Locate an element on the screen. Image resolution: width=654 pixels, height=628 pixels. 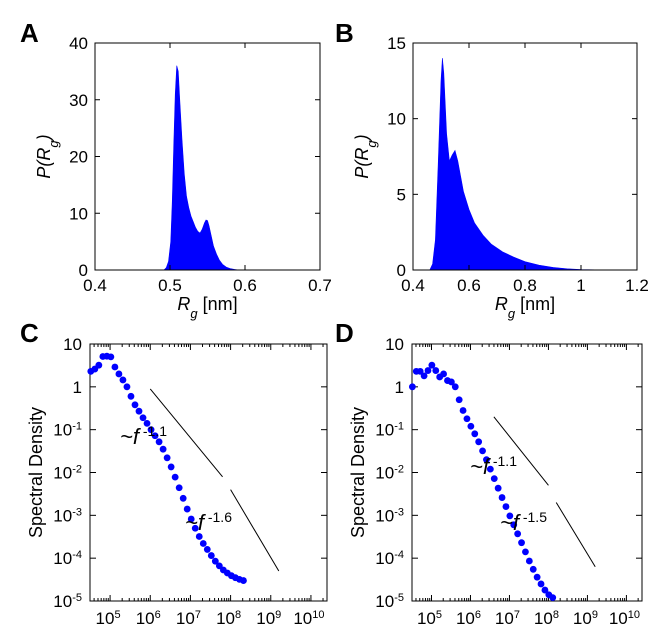
power-law-annotation: ~f -1.1 is located at coordinates (143, 436).